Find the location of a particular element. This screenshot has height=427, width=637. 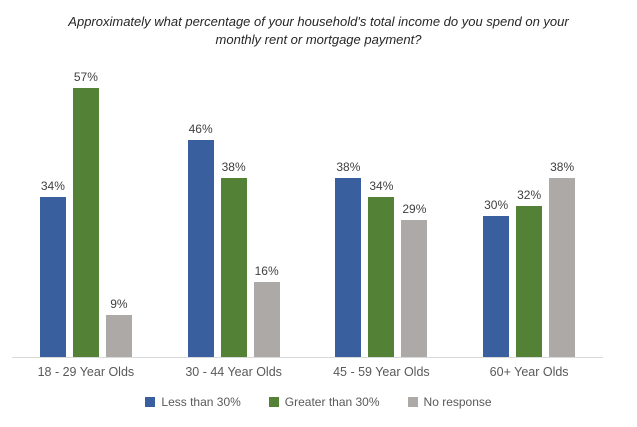

bar-value-label: 57% is located at coordinates (85, 77).